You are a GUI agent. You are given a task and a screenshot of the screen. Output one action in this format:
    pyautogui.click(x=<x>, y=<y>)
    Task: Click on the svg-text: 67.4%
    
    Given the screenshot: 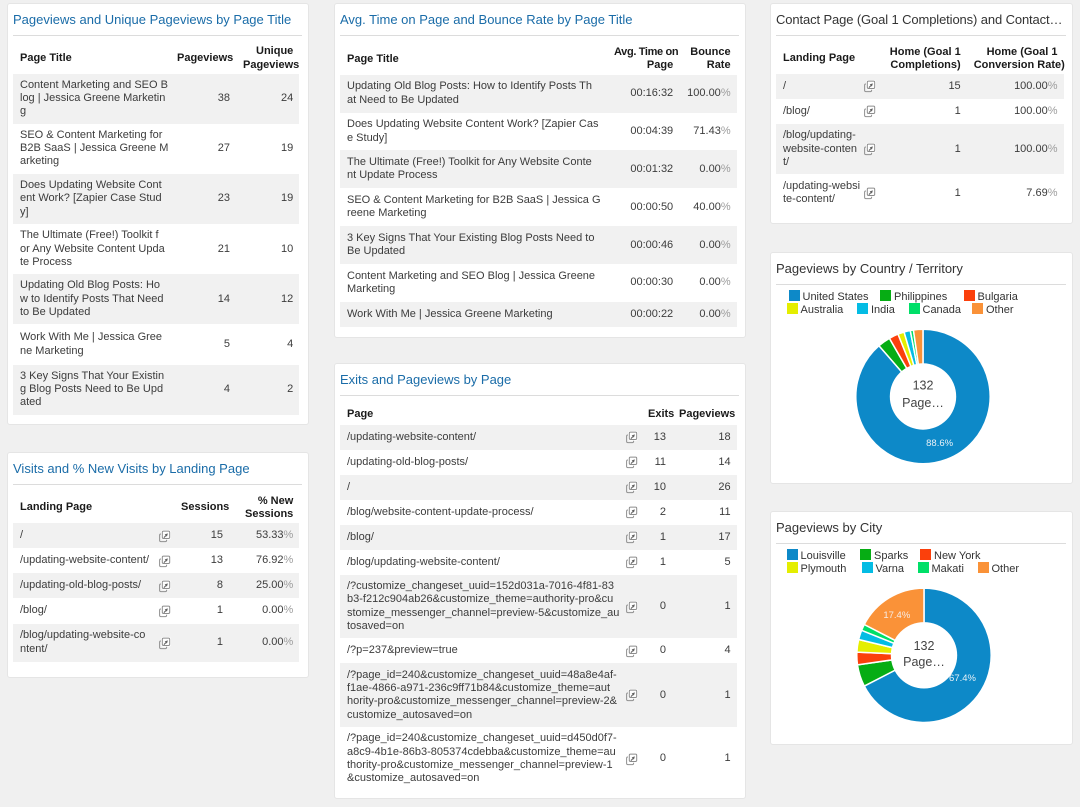 What is the action you would take?
    pyautogui.click(x=962, y=677)
    